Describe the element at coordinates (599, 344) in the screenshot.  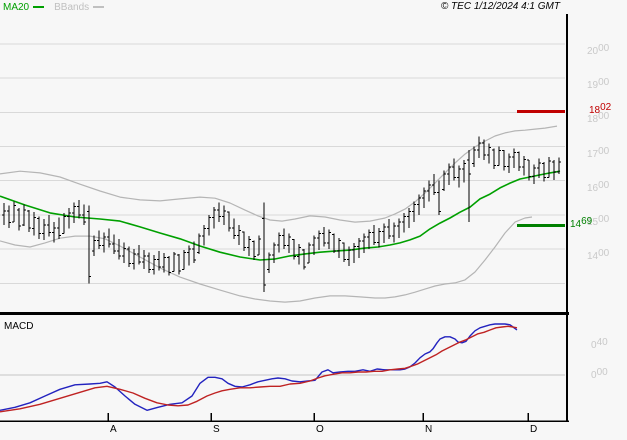
I see `macd-axis-label: 040` at that location.